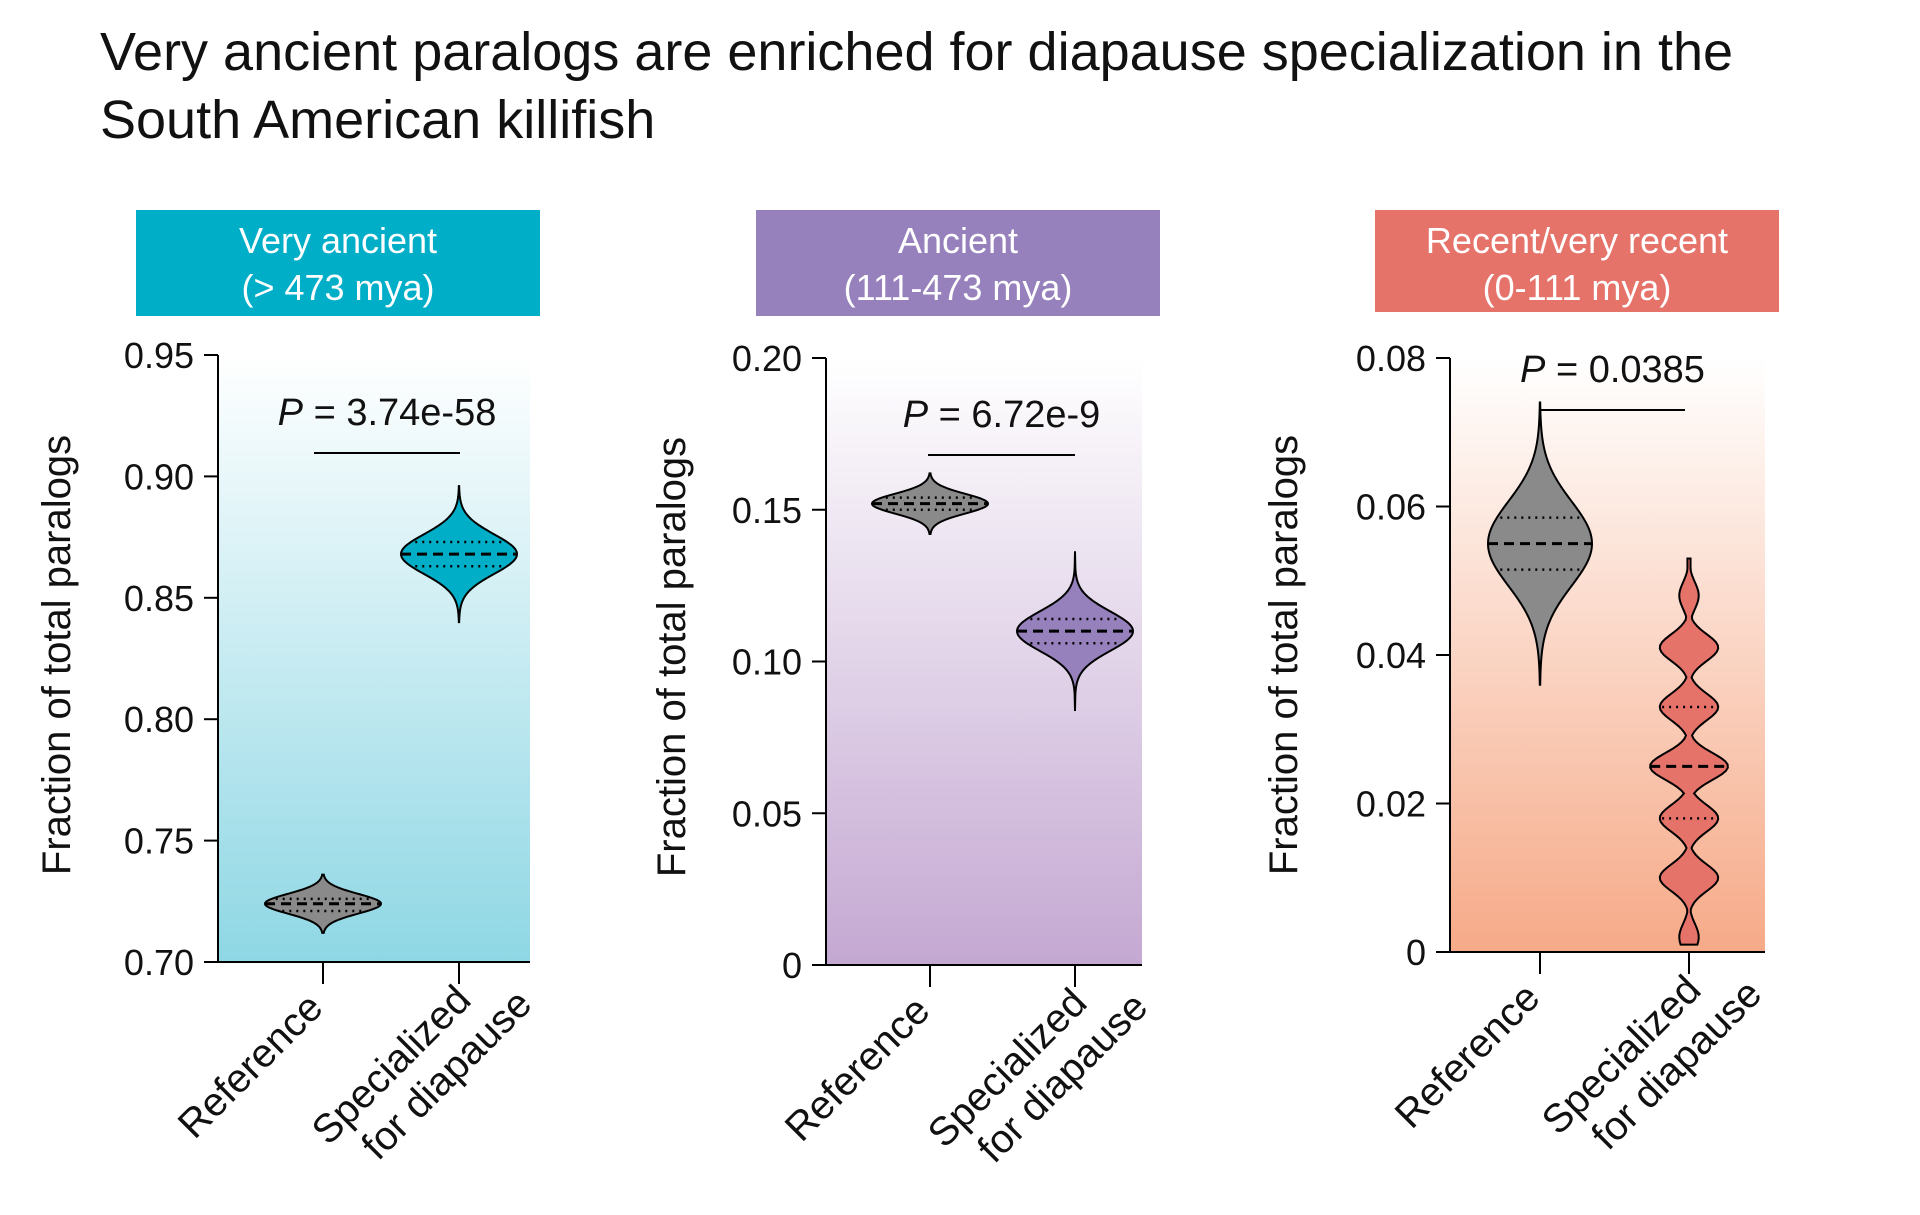 The height and width of the screenshot is (1215, 1920). Describe the element at coordinates (767, 510) in the screenshot. I see `y-tick-label: 0.15` at that location.